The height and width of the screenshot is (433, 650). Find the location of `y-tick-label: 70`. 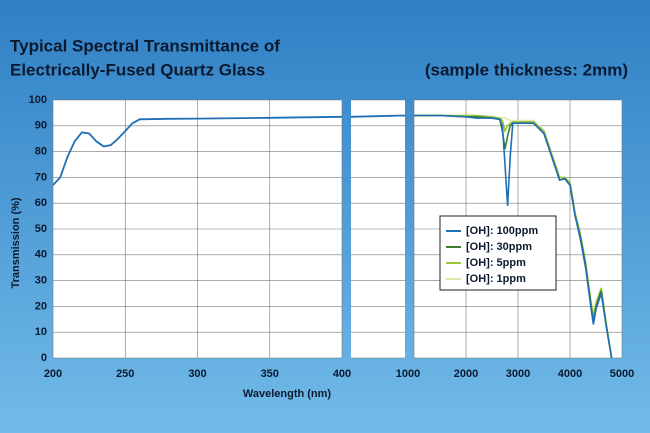

y-tick-label: 70 is located at coordinates (41, 177).